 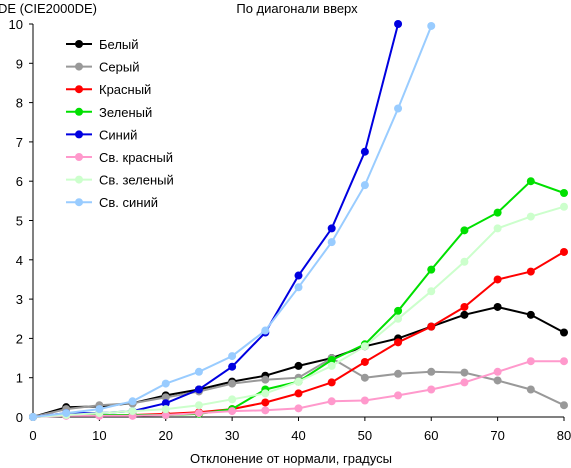 I want to click on x-tick-label: 0, so click(x=32, y=435).